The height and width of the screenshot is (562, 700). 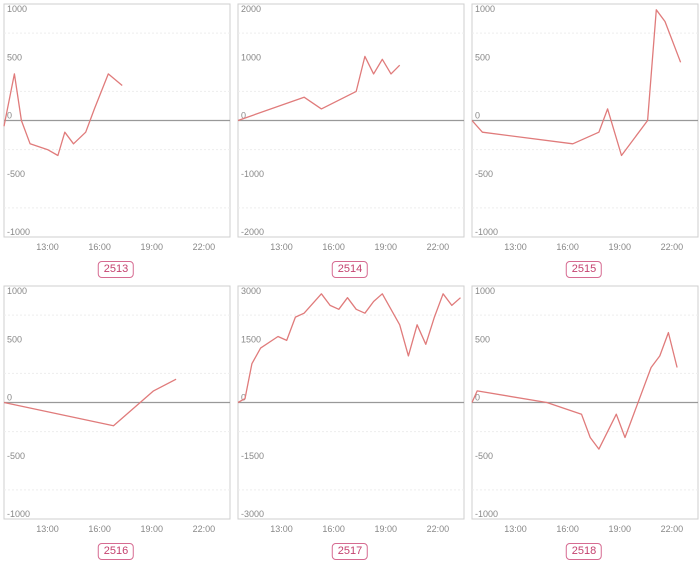 What do you see at coordinates (584, 269) in the screenshot?
I see `chart-title-badge: 2515` at bounding box center [584, 269].